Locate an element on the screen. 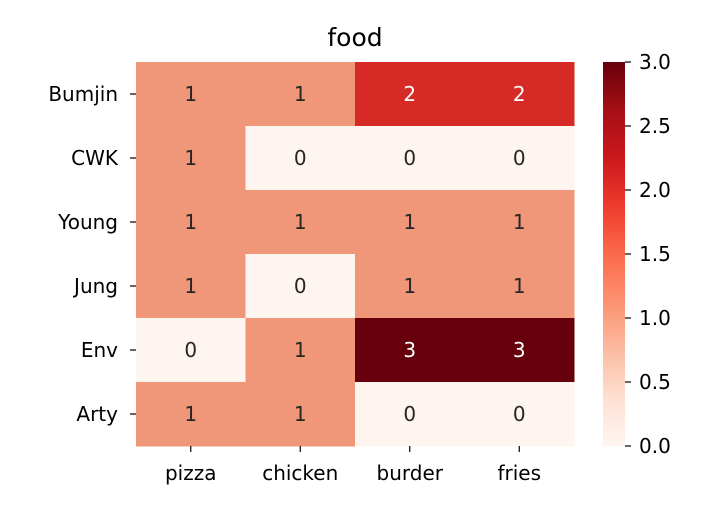 This screenshot has height=516, width=704. colorbar-tick-label: 0.5 is located at coordinates (655, 382).